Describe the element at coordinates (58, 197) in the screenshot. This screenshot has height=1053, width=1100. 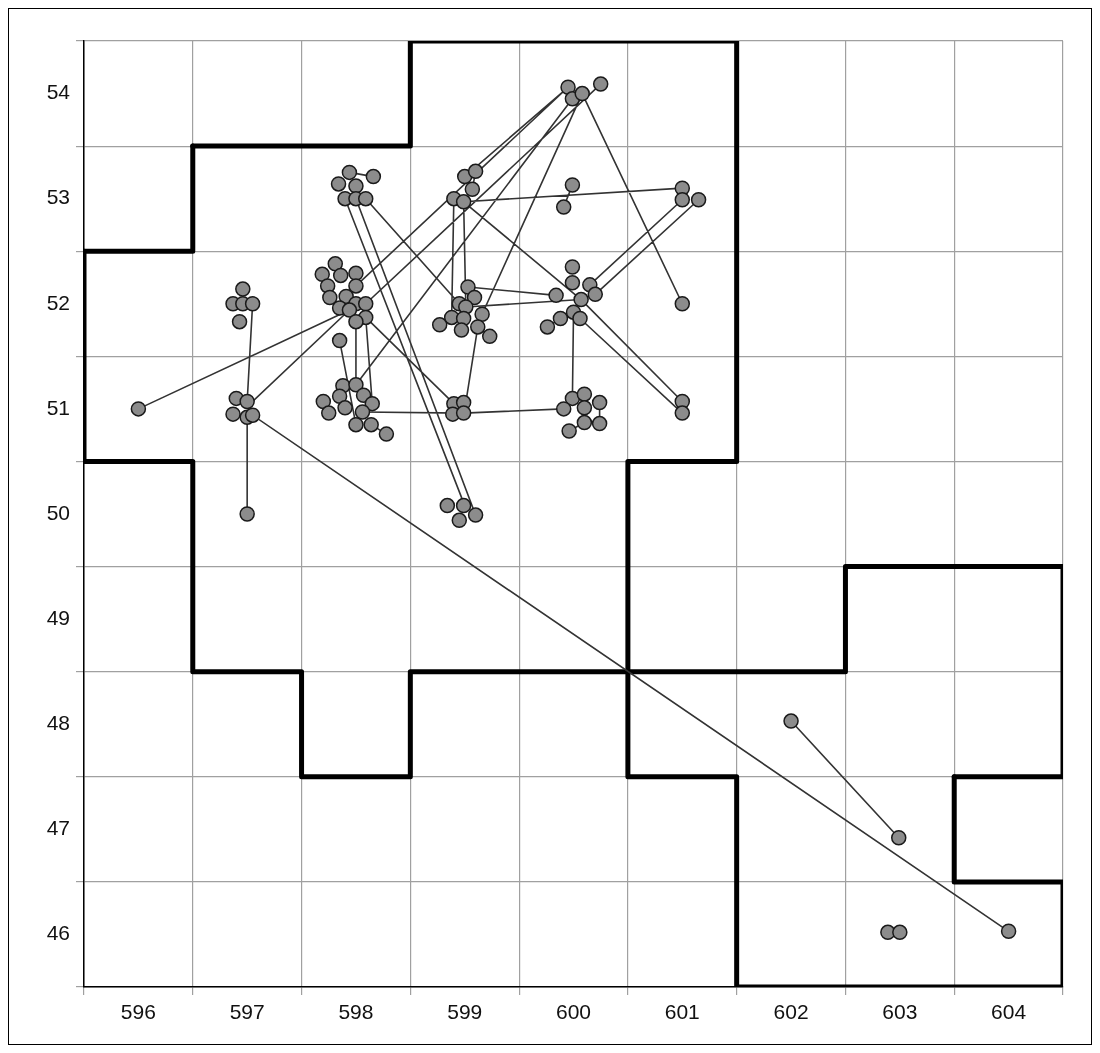
I see `y-tick-label: 53` at that location.